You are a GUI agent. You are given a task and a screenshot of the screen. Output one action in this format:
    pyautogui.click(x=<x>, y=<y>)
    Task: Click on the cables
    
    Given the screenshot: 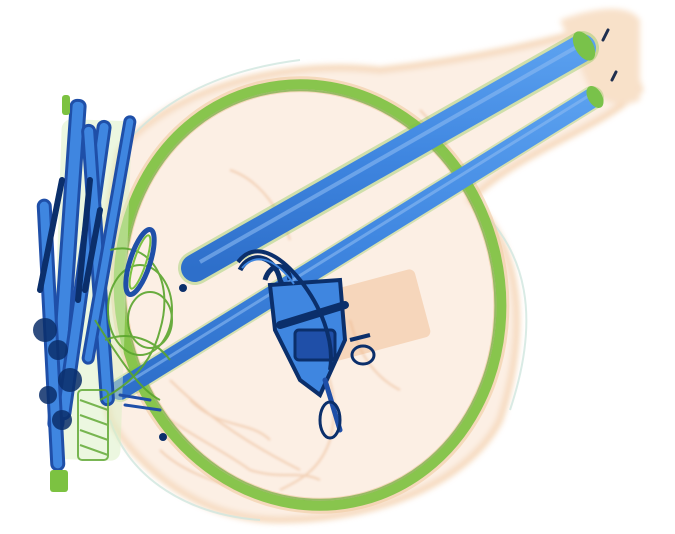 What is the action you would take?
    pyautogui.click(x=133, y=324)
    